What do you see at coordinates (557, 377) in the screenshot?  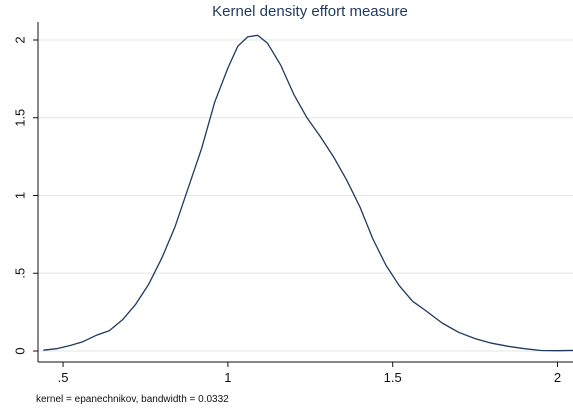 I see `x-tick-label-3: 2` at bounding box center [557, 377].